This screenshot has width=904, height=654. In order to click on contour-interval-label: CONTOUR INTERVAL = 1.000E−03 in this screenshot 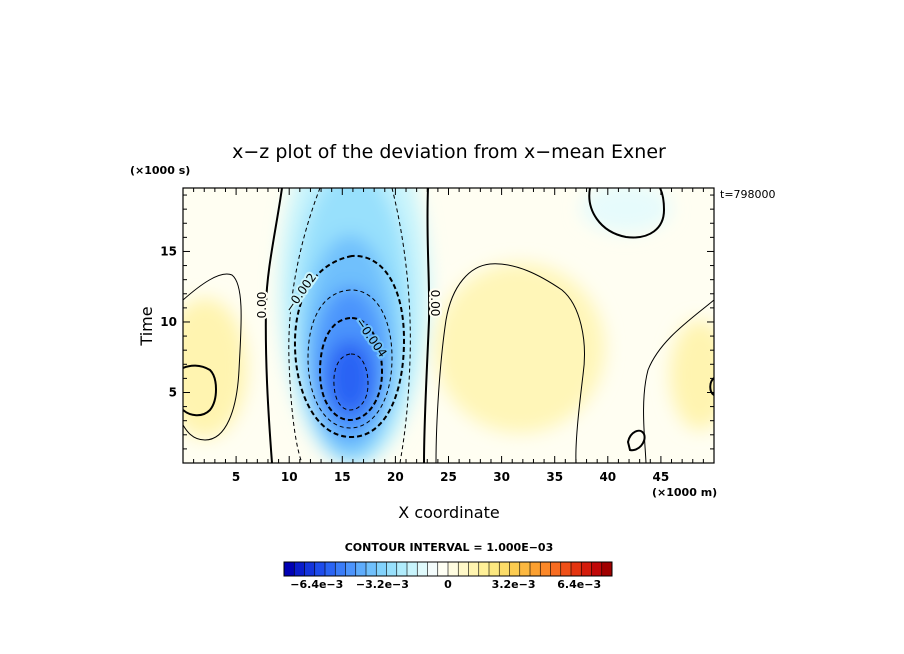, I will do `click(449, 547)`.